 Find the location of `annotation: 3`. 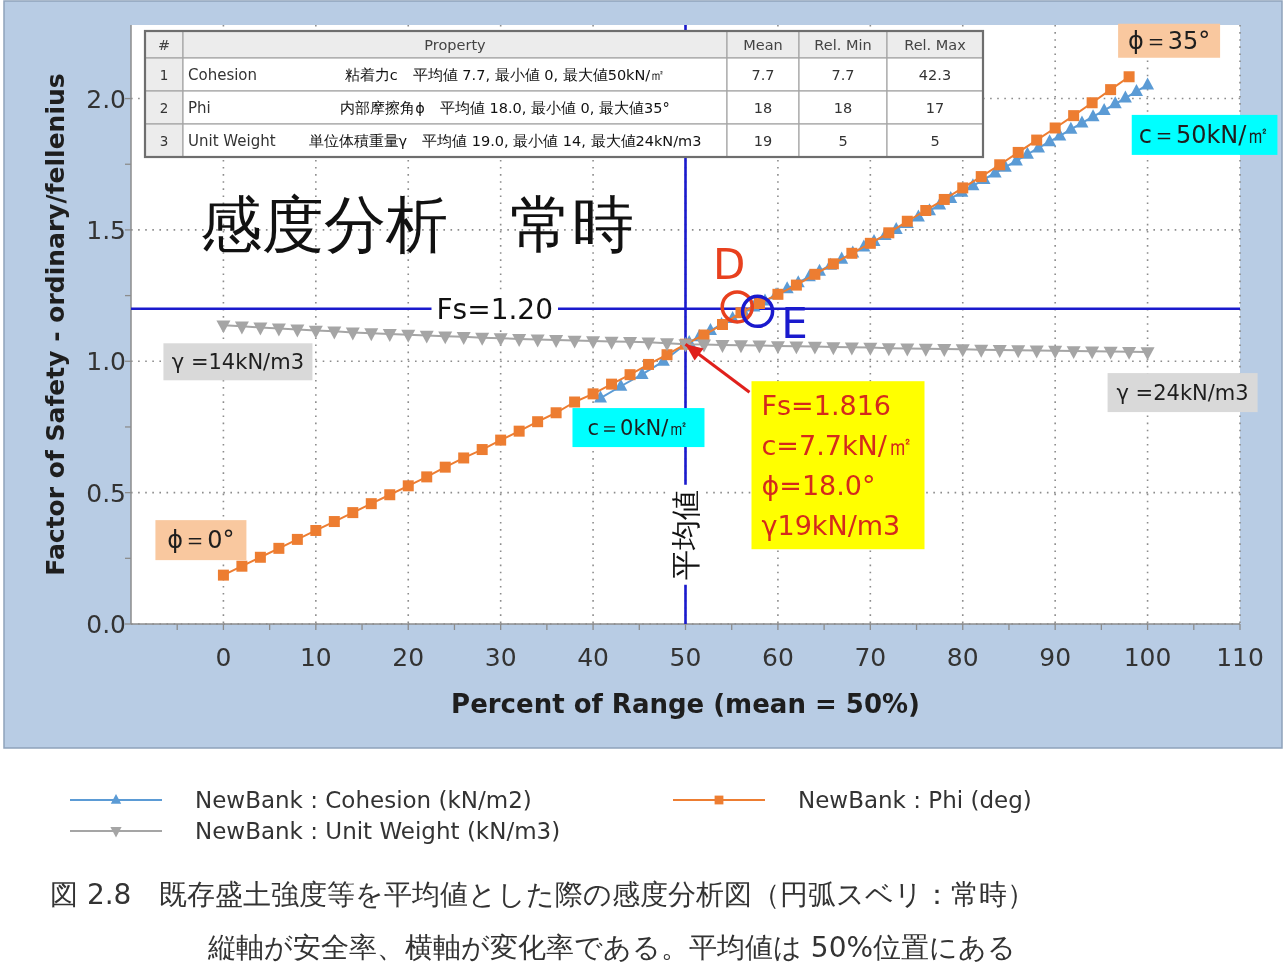

annotation: 3 is located at coordinates (164, 140).